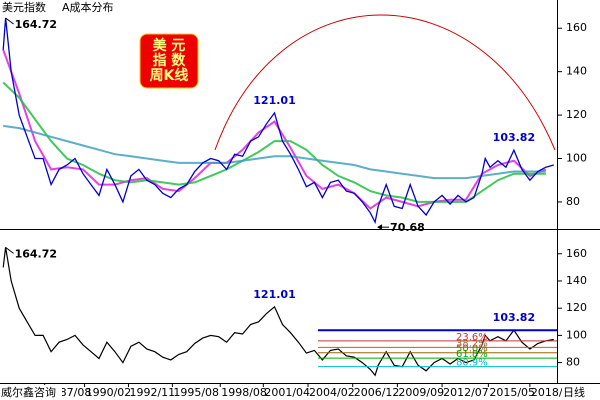 This screenshot has width=600, height=400. I want to click on level-label: 50.0%, so click(472, 349).